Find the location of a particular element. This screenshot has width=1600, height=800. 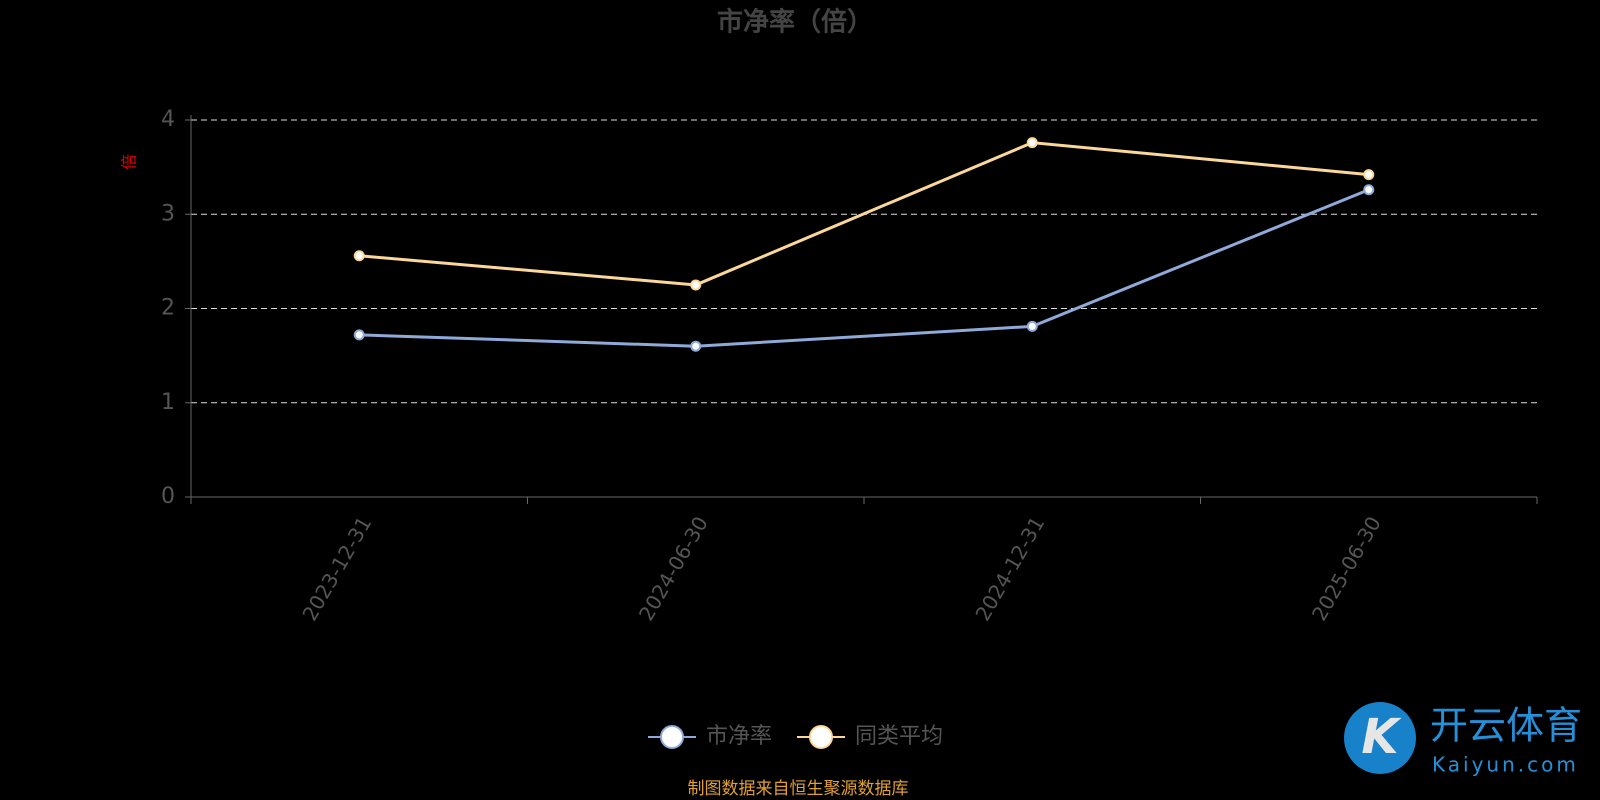

y-tick-label: 3 is located at coordinates (168, 213).